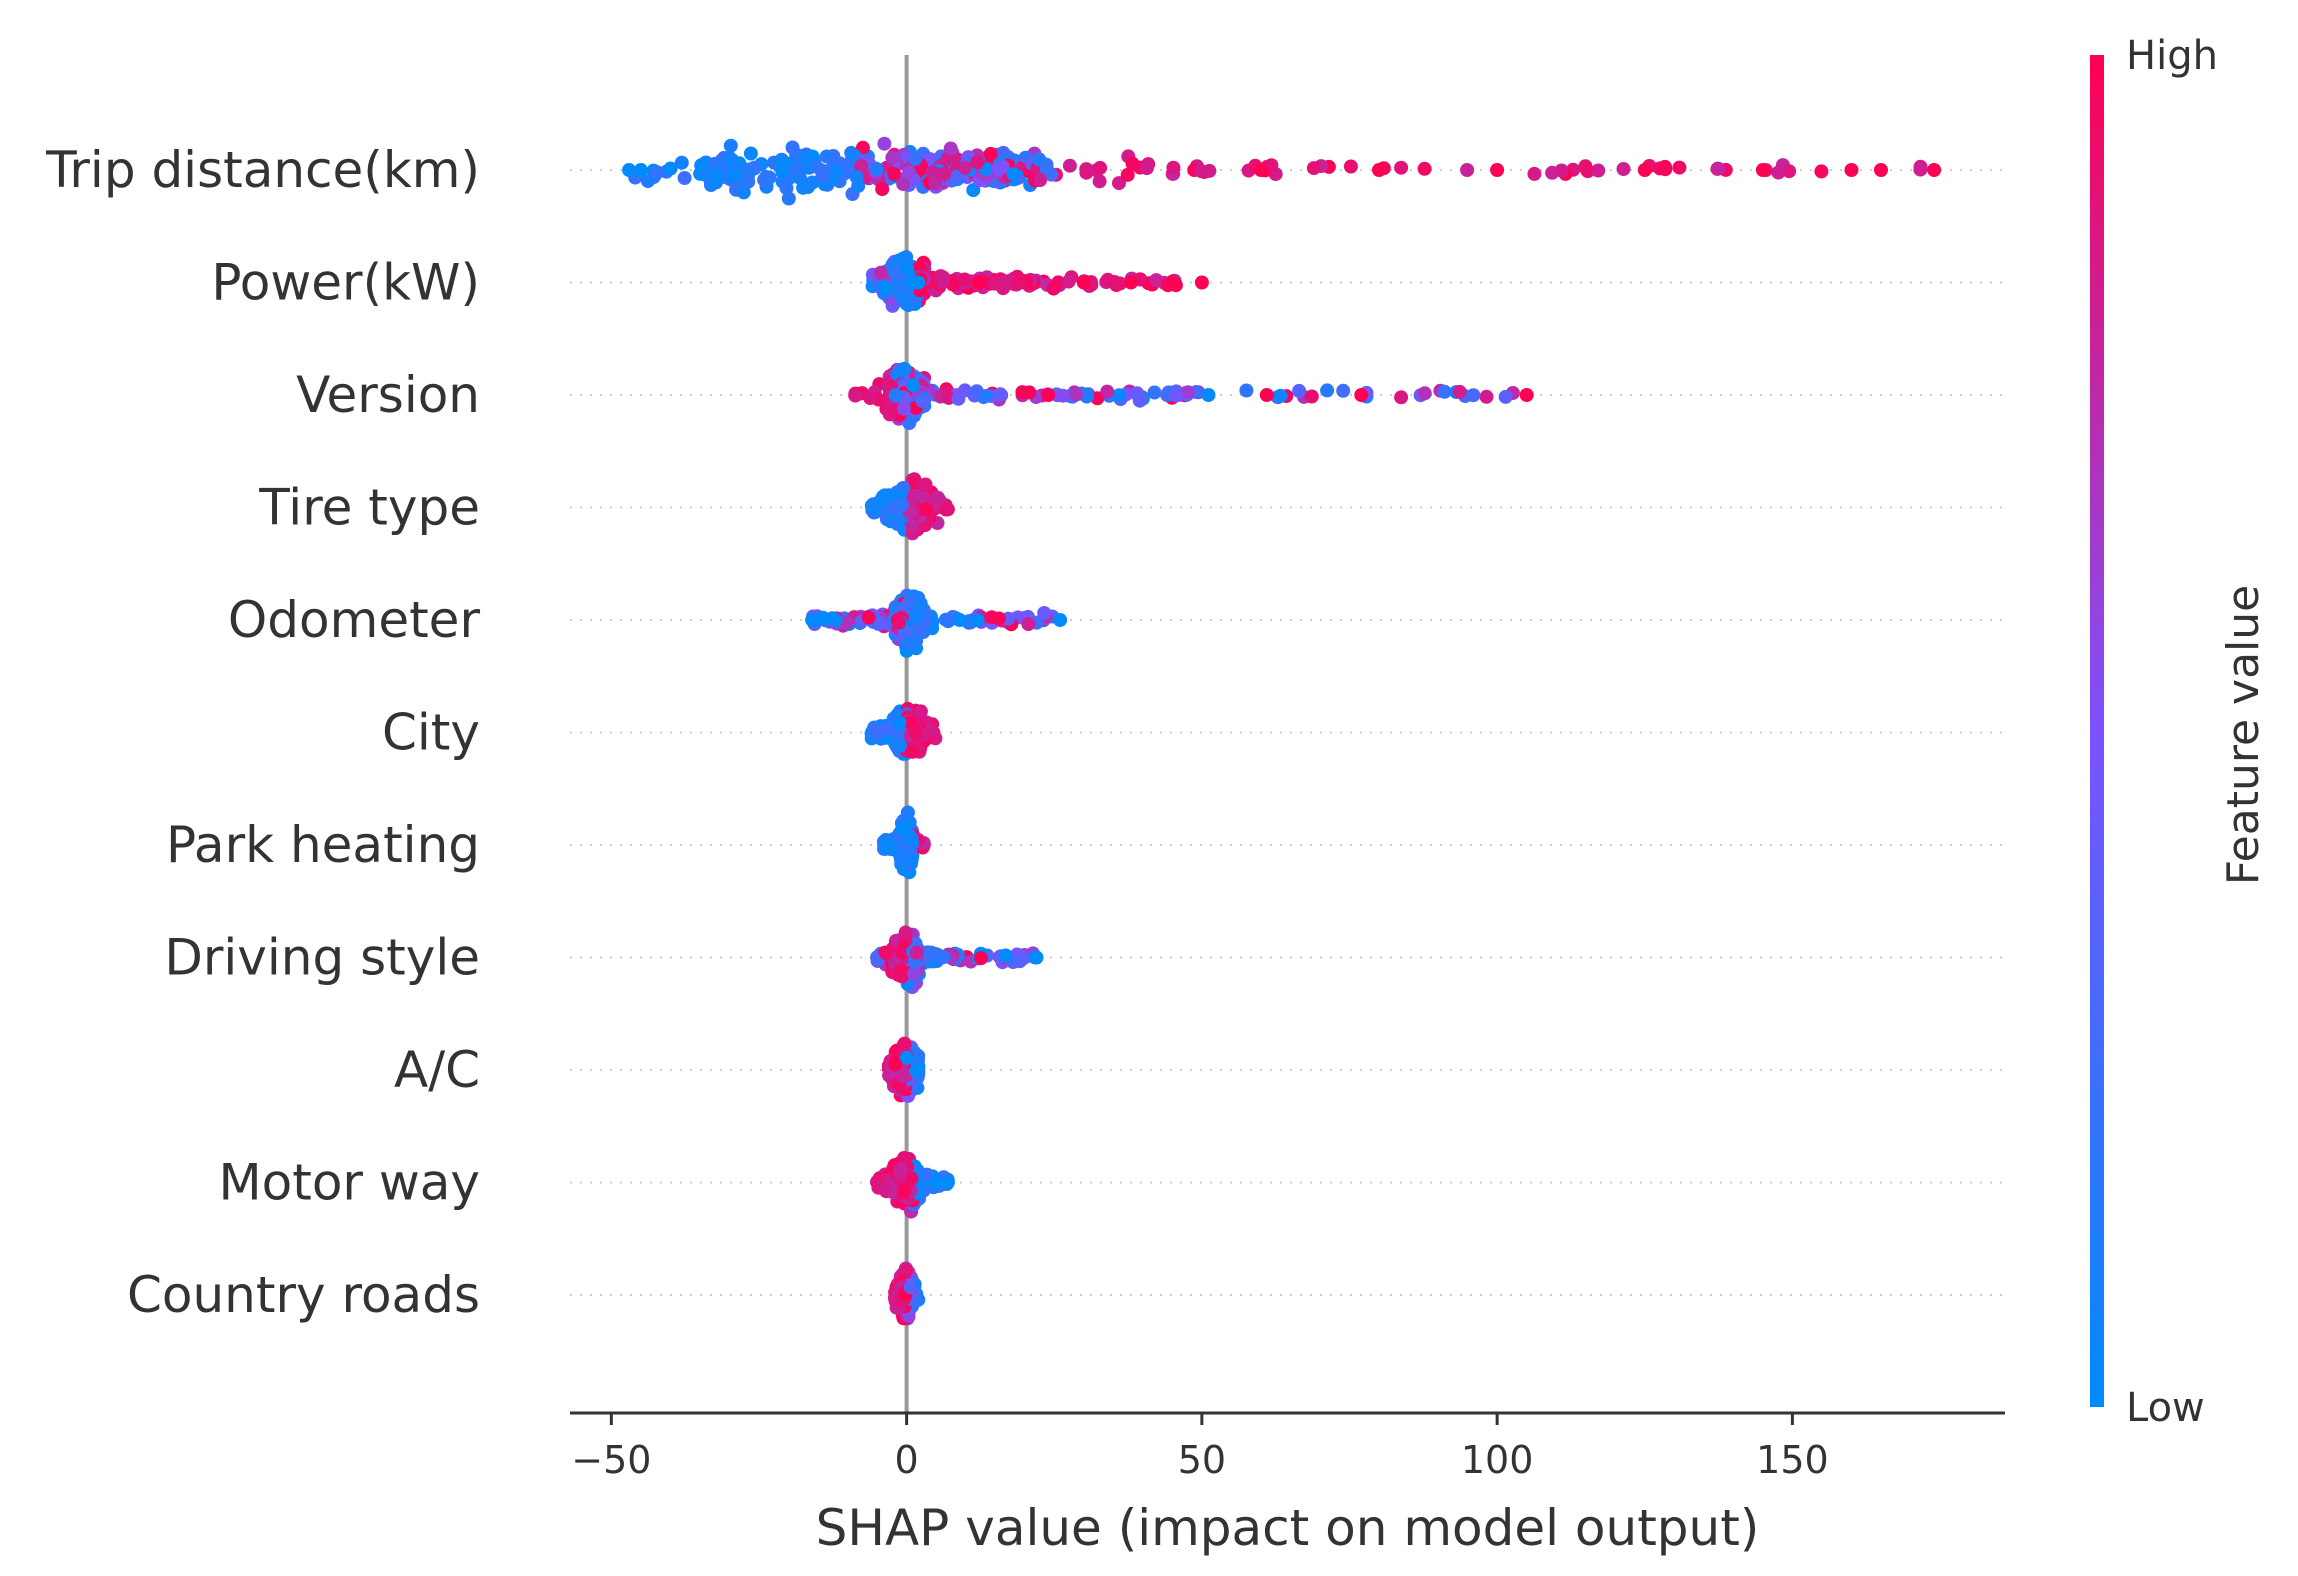  What do you see at coordinates (2165, 1408) in the screenshot?
I see `colorbar-low-label: Low` at bounding box center [2165, 1408].